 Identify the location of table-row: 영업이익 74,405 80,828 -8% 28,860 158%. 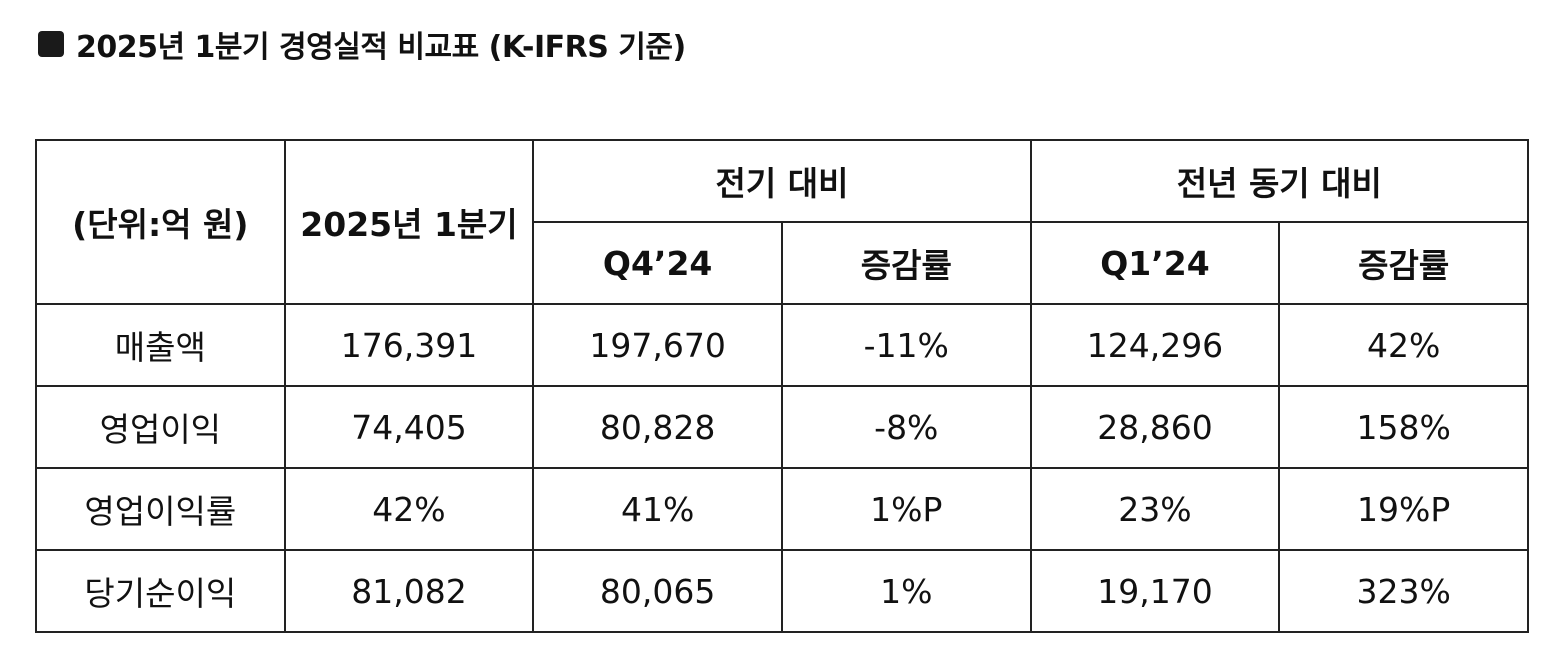
(782, 427).